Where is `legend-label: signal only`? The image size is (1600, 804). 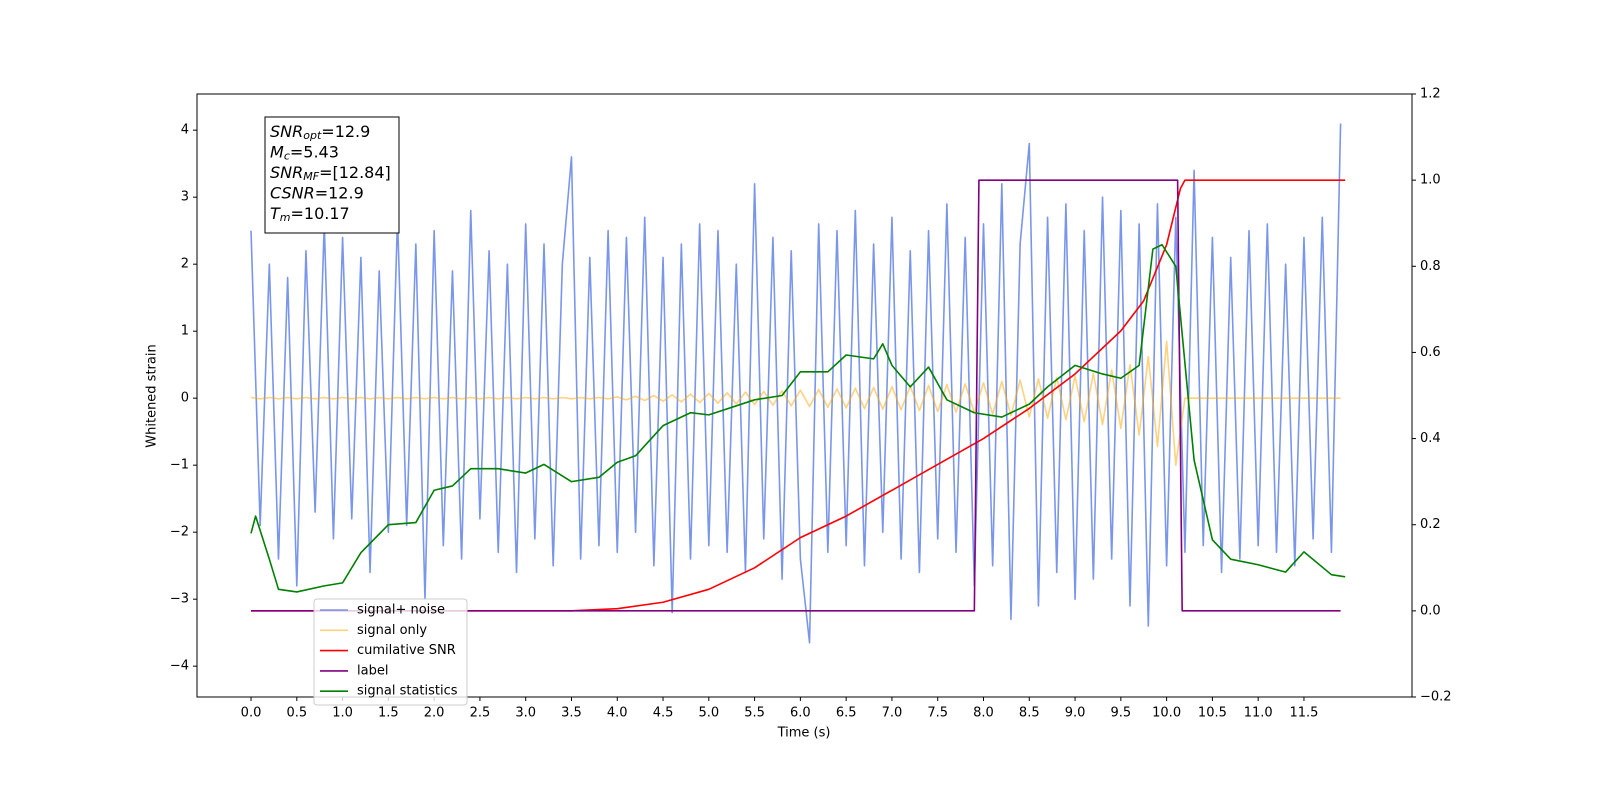
legend-label: signal only is located at coordinates (392, 630).